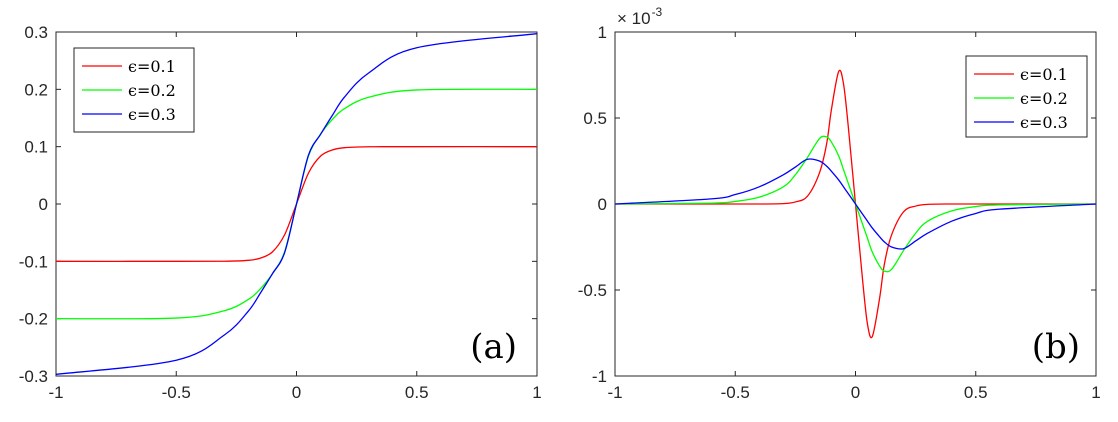 The height and width of the screenshot is (422, 1118). I want to click on y-tick-label: 0.2, so click(36, 89).